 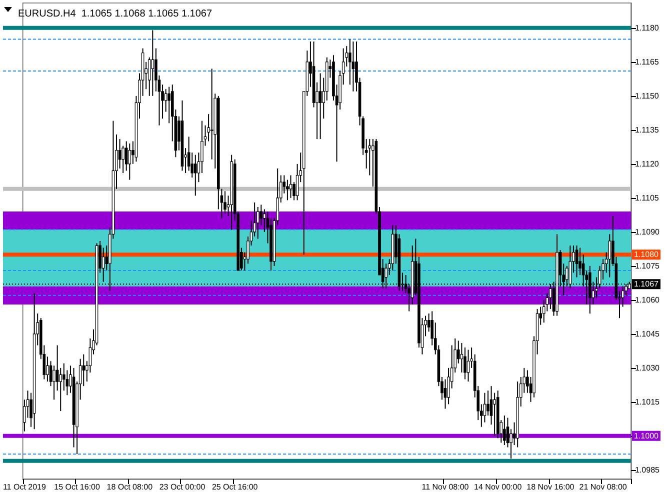 What do you see at coordinates (647, 299) in the screenshot?
I see `y-tick-label: 1.1060` at bounding box center [647, 299].